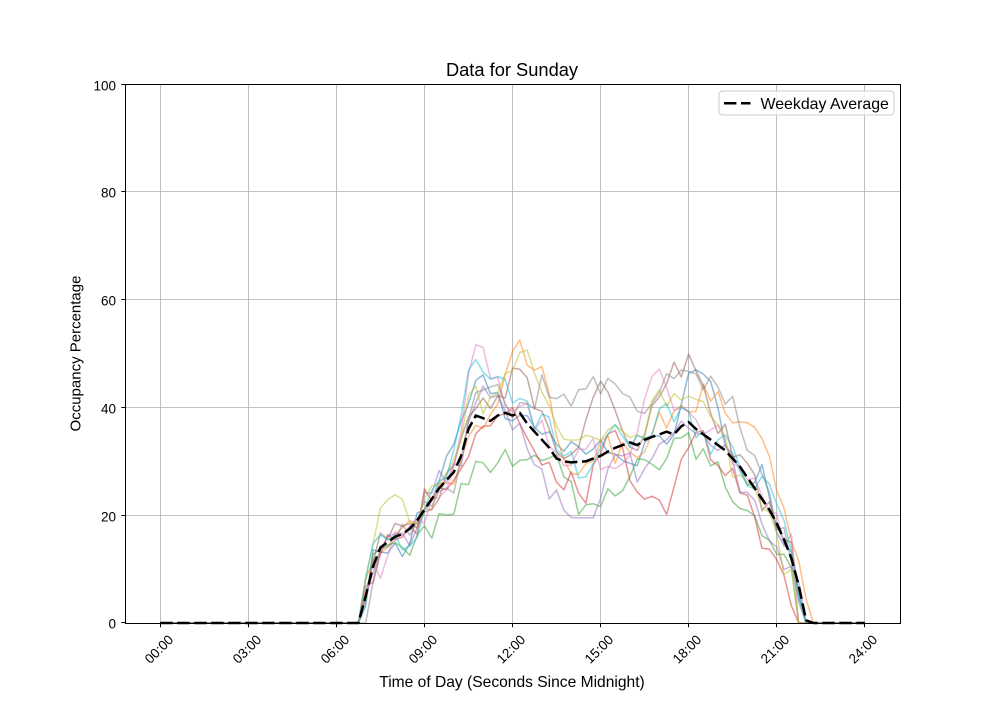  I want to click on svg-text: Data for Sunday, so click(512, 69).